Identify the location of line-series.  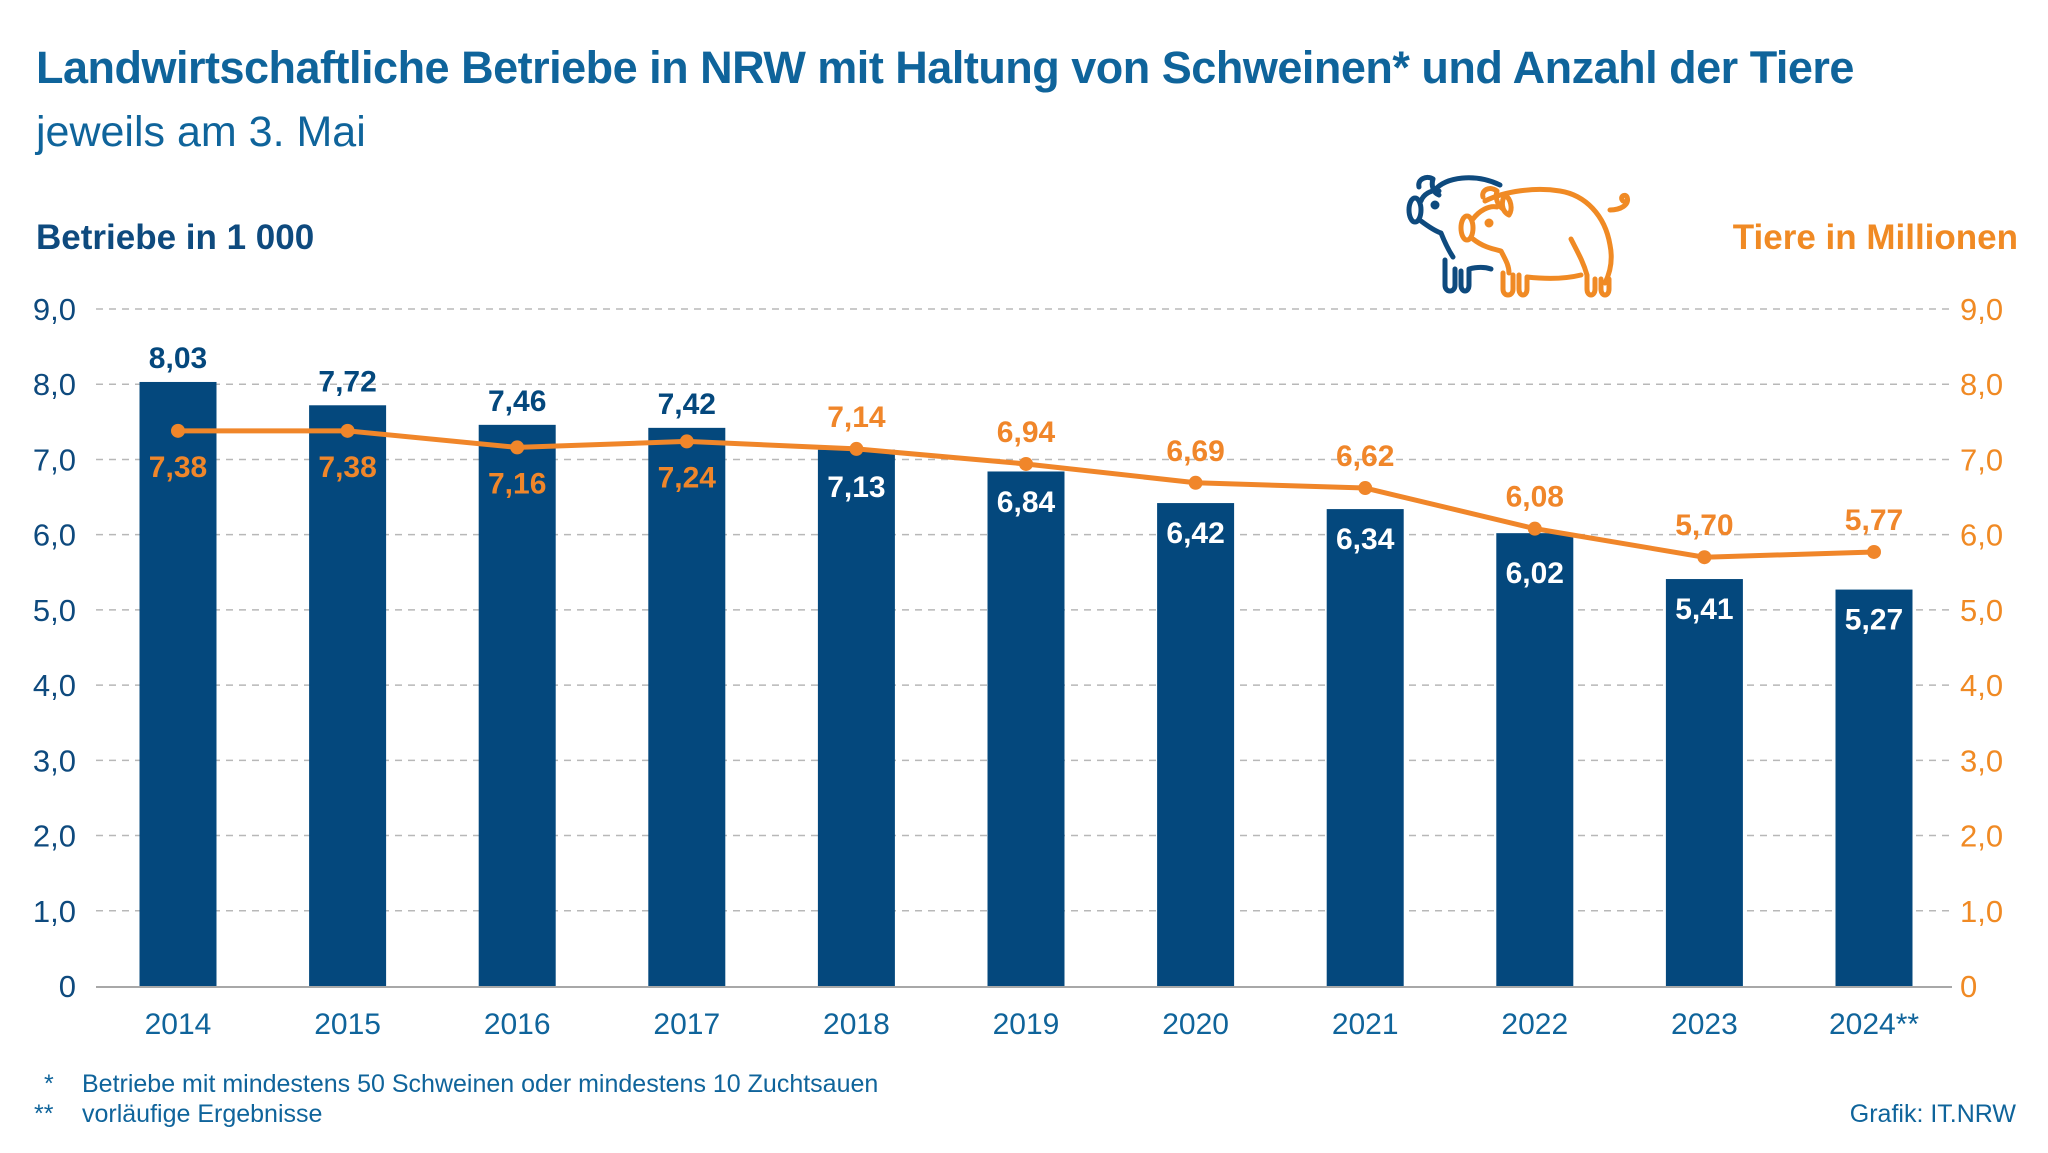
(1026, 494).